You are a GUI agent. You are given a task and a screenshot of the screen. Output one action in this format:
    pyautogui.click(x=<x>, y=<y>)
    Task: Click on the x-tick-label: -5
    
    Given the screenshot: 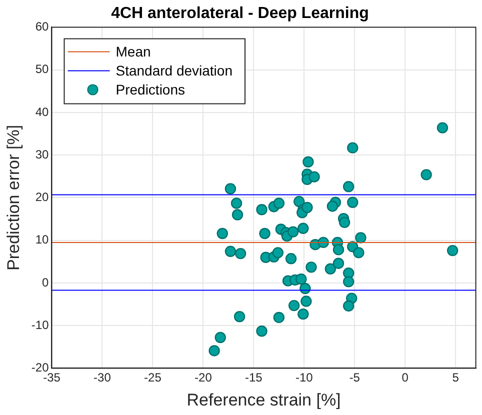 What is the action you would take?
    pyautogui.click(x=354, y=377)
    